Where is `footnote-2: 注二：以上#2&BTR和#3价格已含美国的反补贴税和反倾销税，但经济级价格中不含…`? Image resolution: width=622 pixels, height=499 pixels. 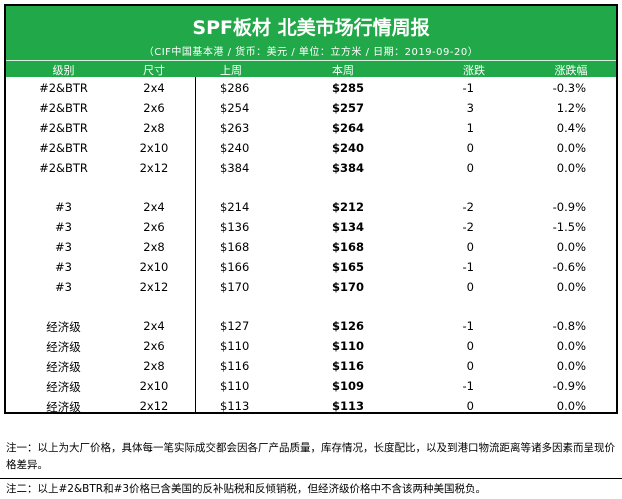 footnote-2: 注二：以上#2&BTR和#3价格已含美国的反补贴税和反倾销税，但经济级价格中不含… is located at coordinates (246, 489).